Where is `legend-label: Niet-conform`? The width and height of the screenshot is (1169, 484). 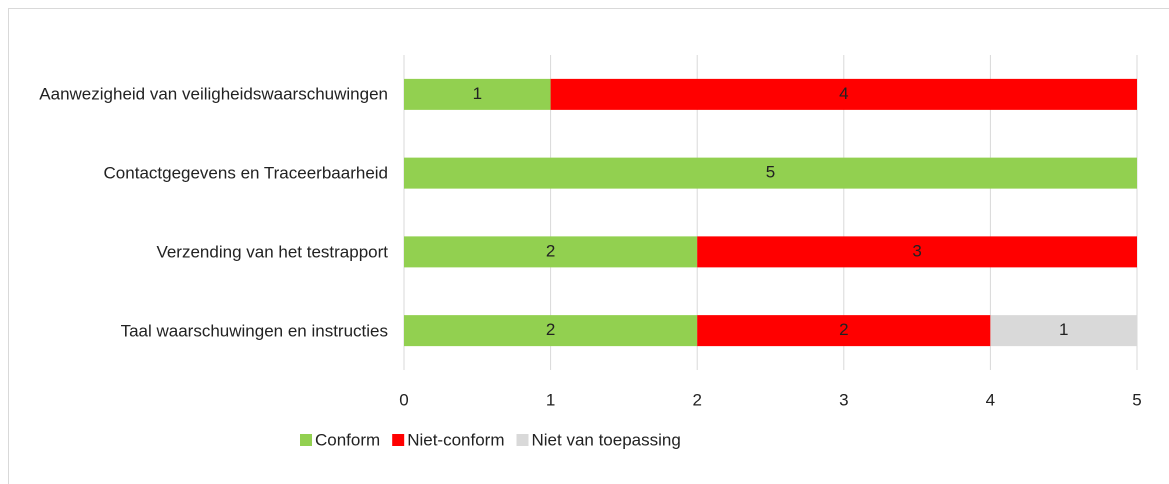 legend-label: Niet-conform is located at coordinates (455, 439).